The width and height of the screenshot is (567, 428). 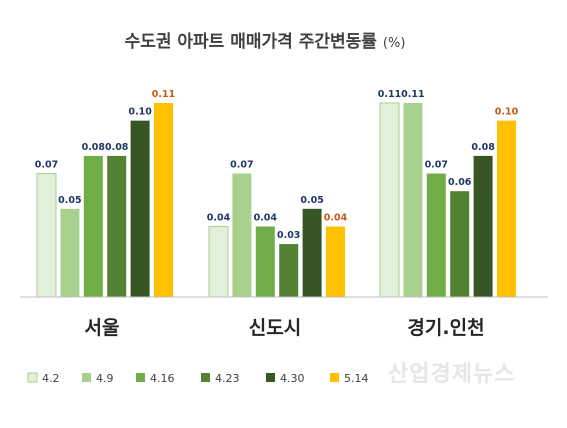 What do you see at coordinates (288, 235) in the screenshot?
I see `value-label: 0.03` at bounding box center [288, 235].